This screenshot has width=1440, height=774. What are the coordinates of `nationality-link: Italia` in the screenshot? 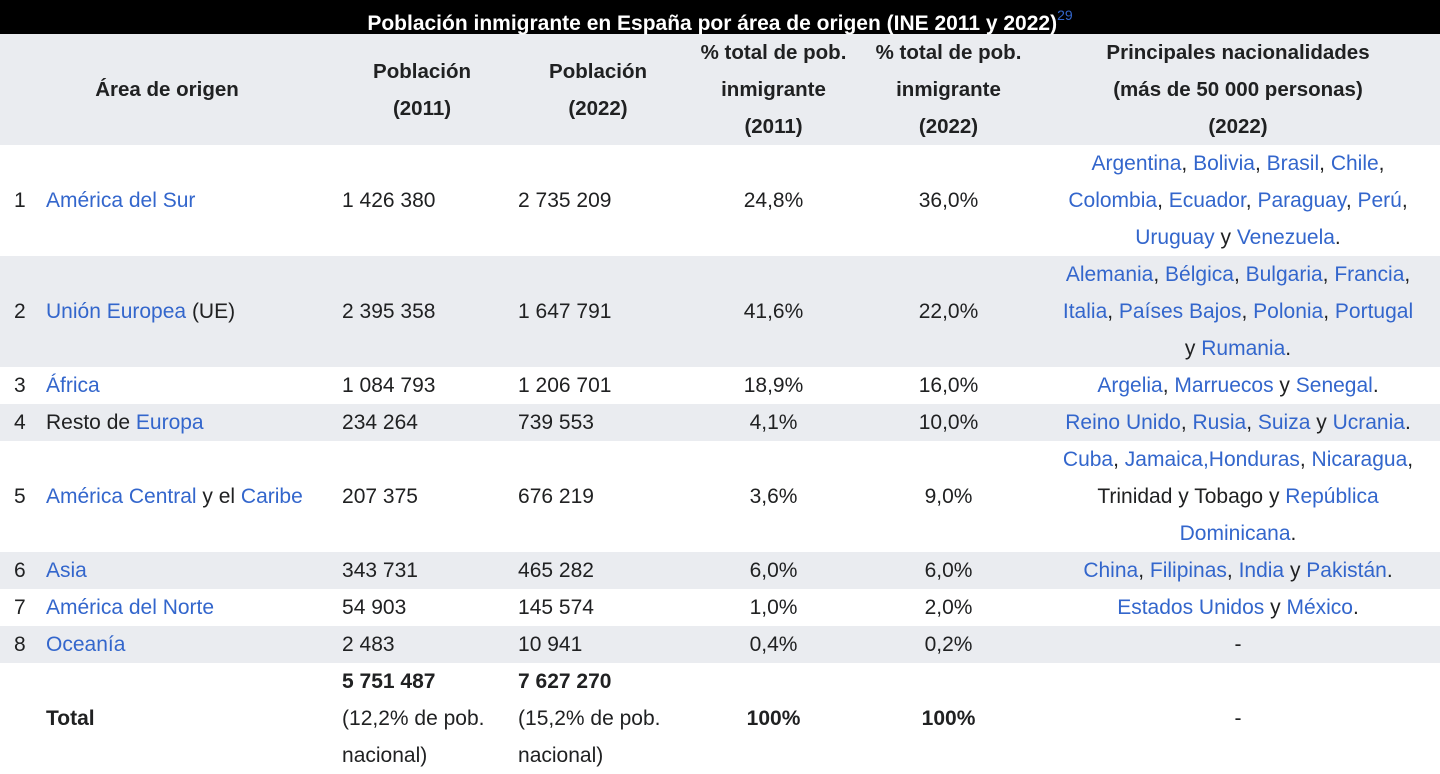 It's located at (1085, 311).